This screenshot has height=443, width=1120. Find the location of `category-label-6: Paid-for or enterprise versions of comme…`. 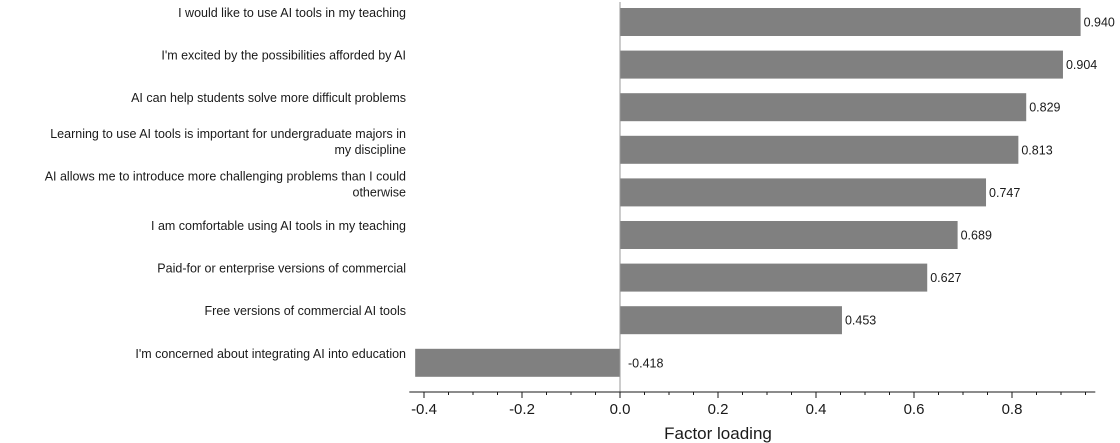

category-label-6: Paid-for or enterprise versions of comme… is located at coordinates (281, 269).